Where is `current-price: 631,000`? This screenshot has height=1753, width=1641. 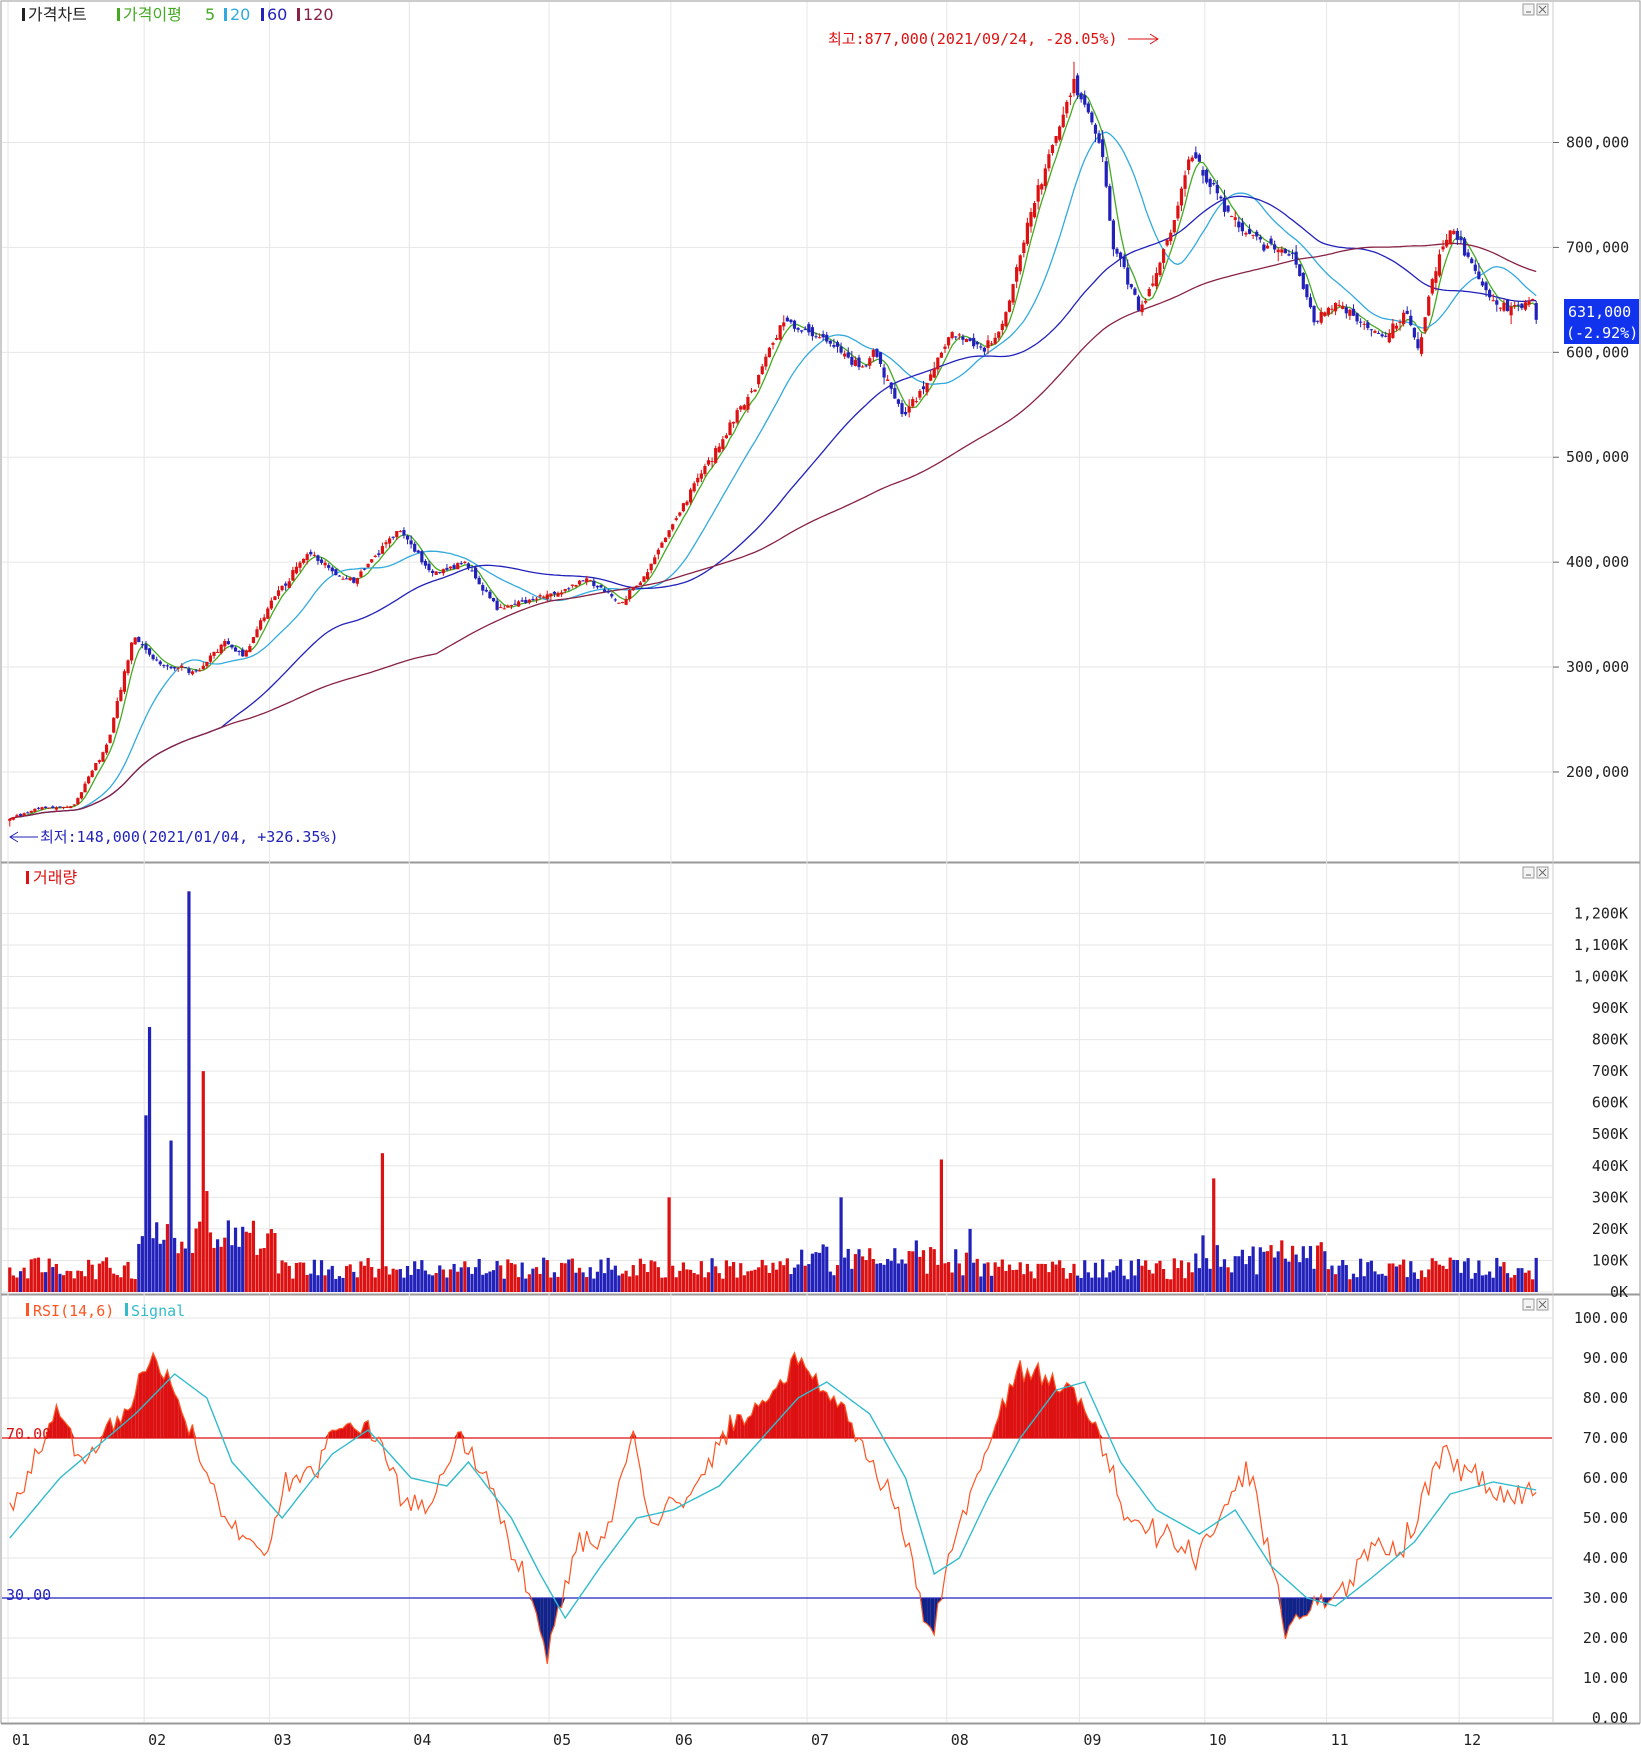 current-price: 631,000 is located at coordinates (1599, 312).